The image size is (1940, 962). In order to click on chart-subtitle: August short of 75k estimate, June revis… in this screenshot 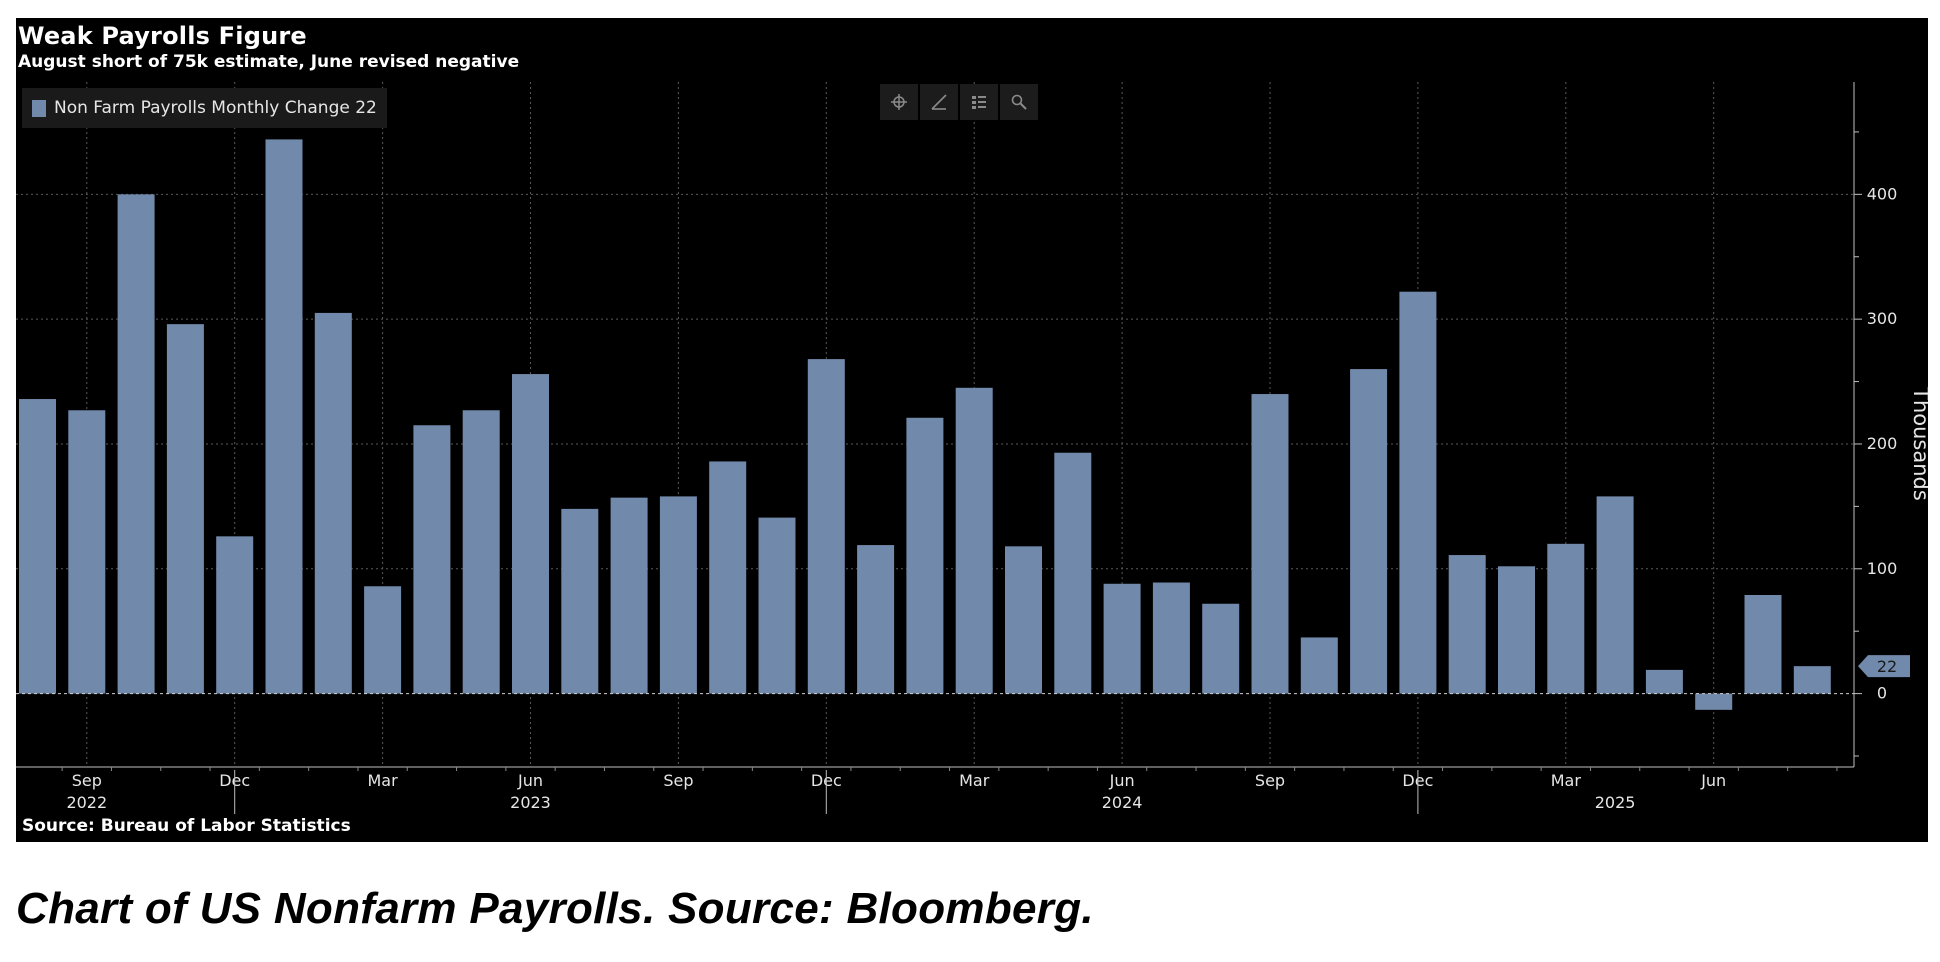, I will do `click(269, 62)`.